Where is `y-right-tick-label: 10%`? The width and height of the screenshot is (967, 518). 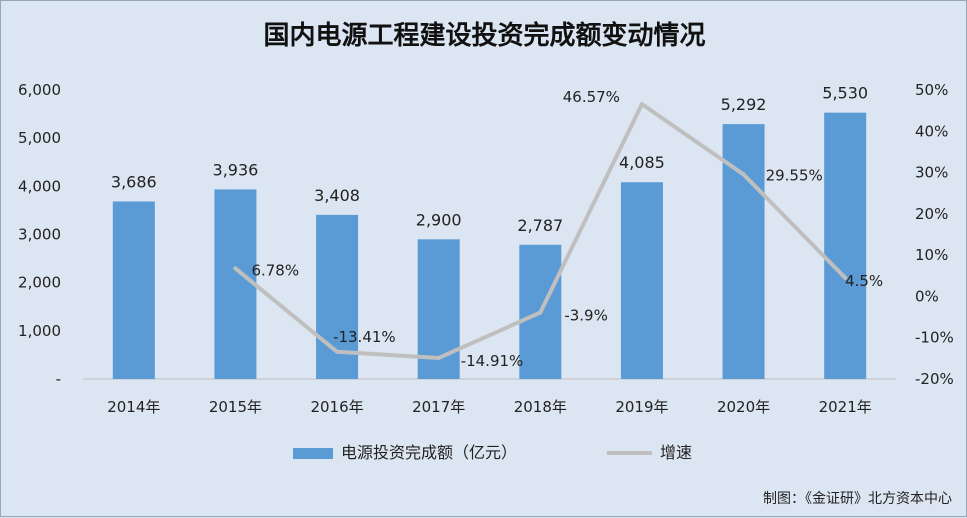
y-right-tick-label: 10% is located at coordinates (931, 255).